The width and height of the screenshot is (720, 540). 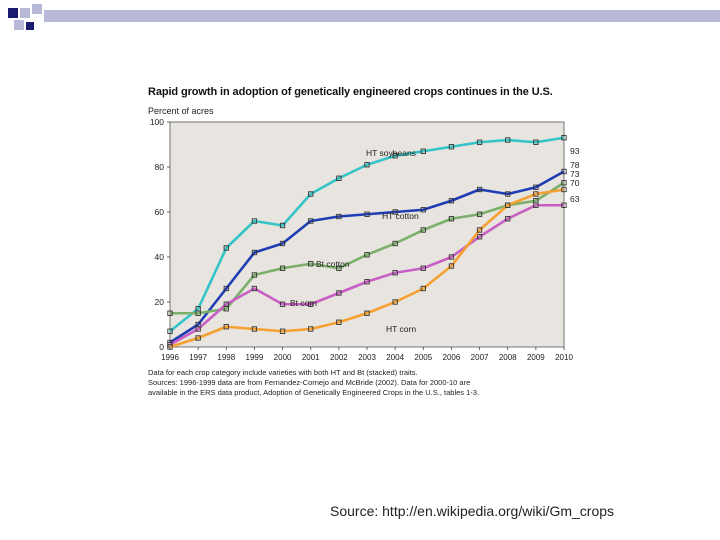 I want to click on x-tick-label: 2006, so click(x=452, y=357).